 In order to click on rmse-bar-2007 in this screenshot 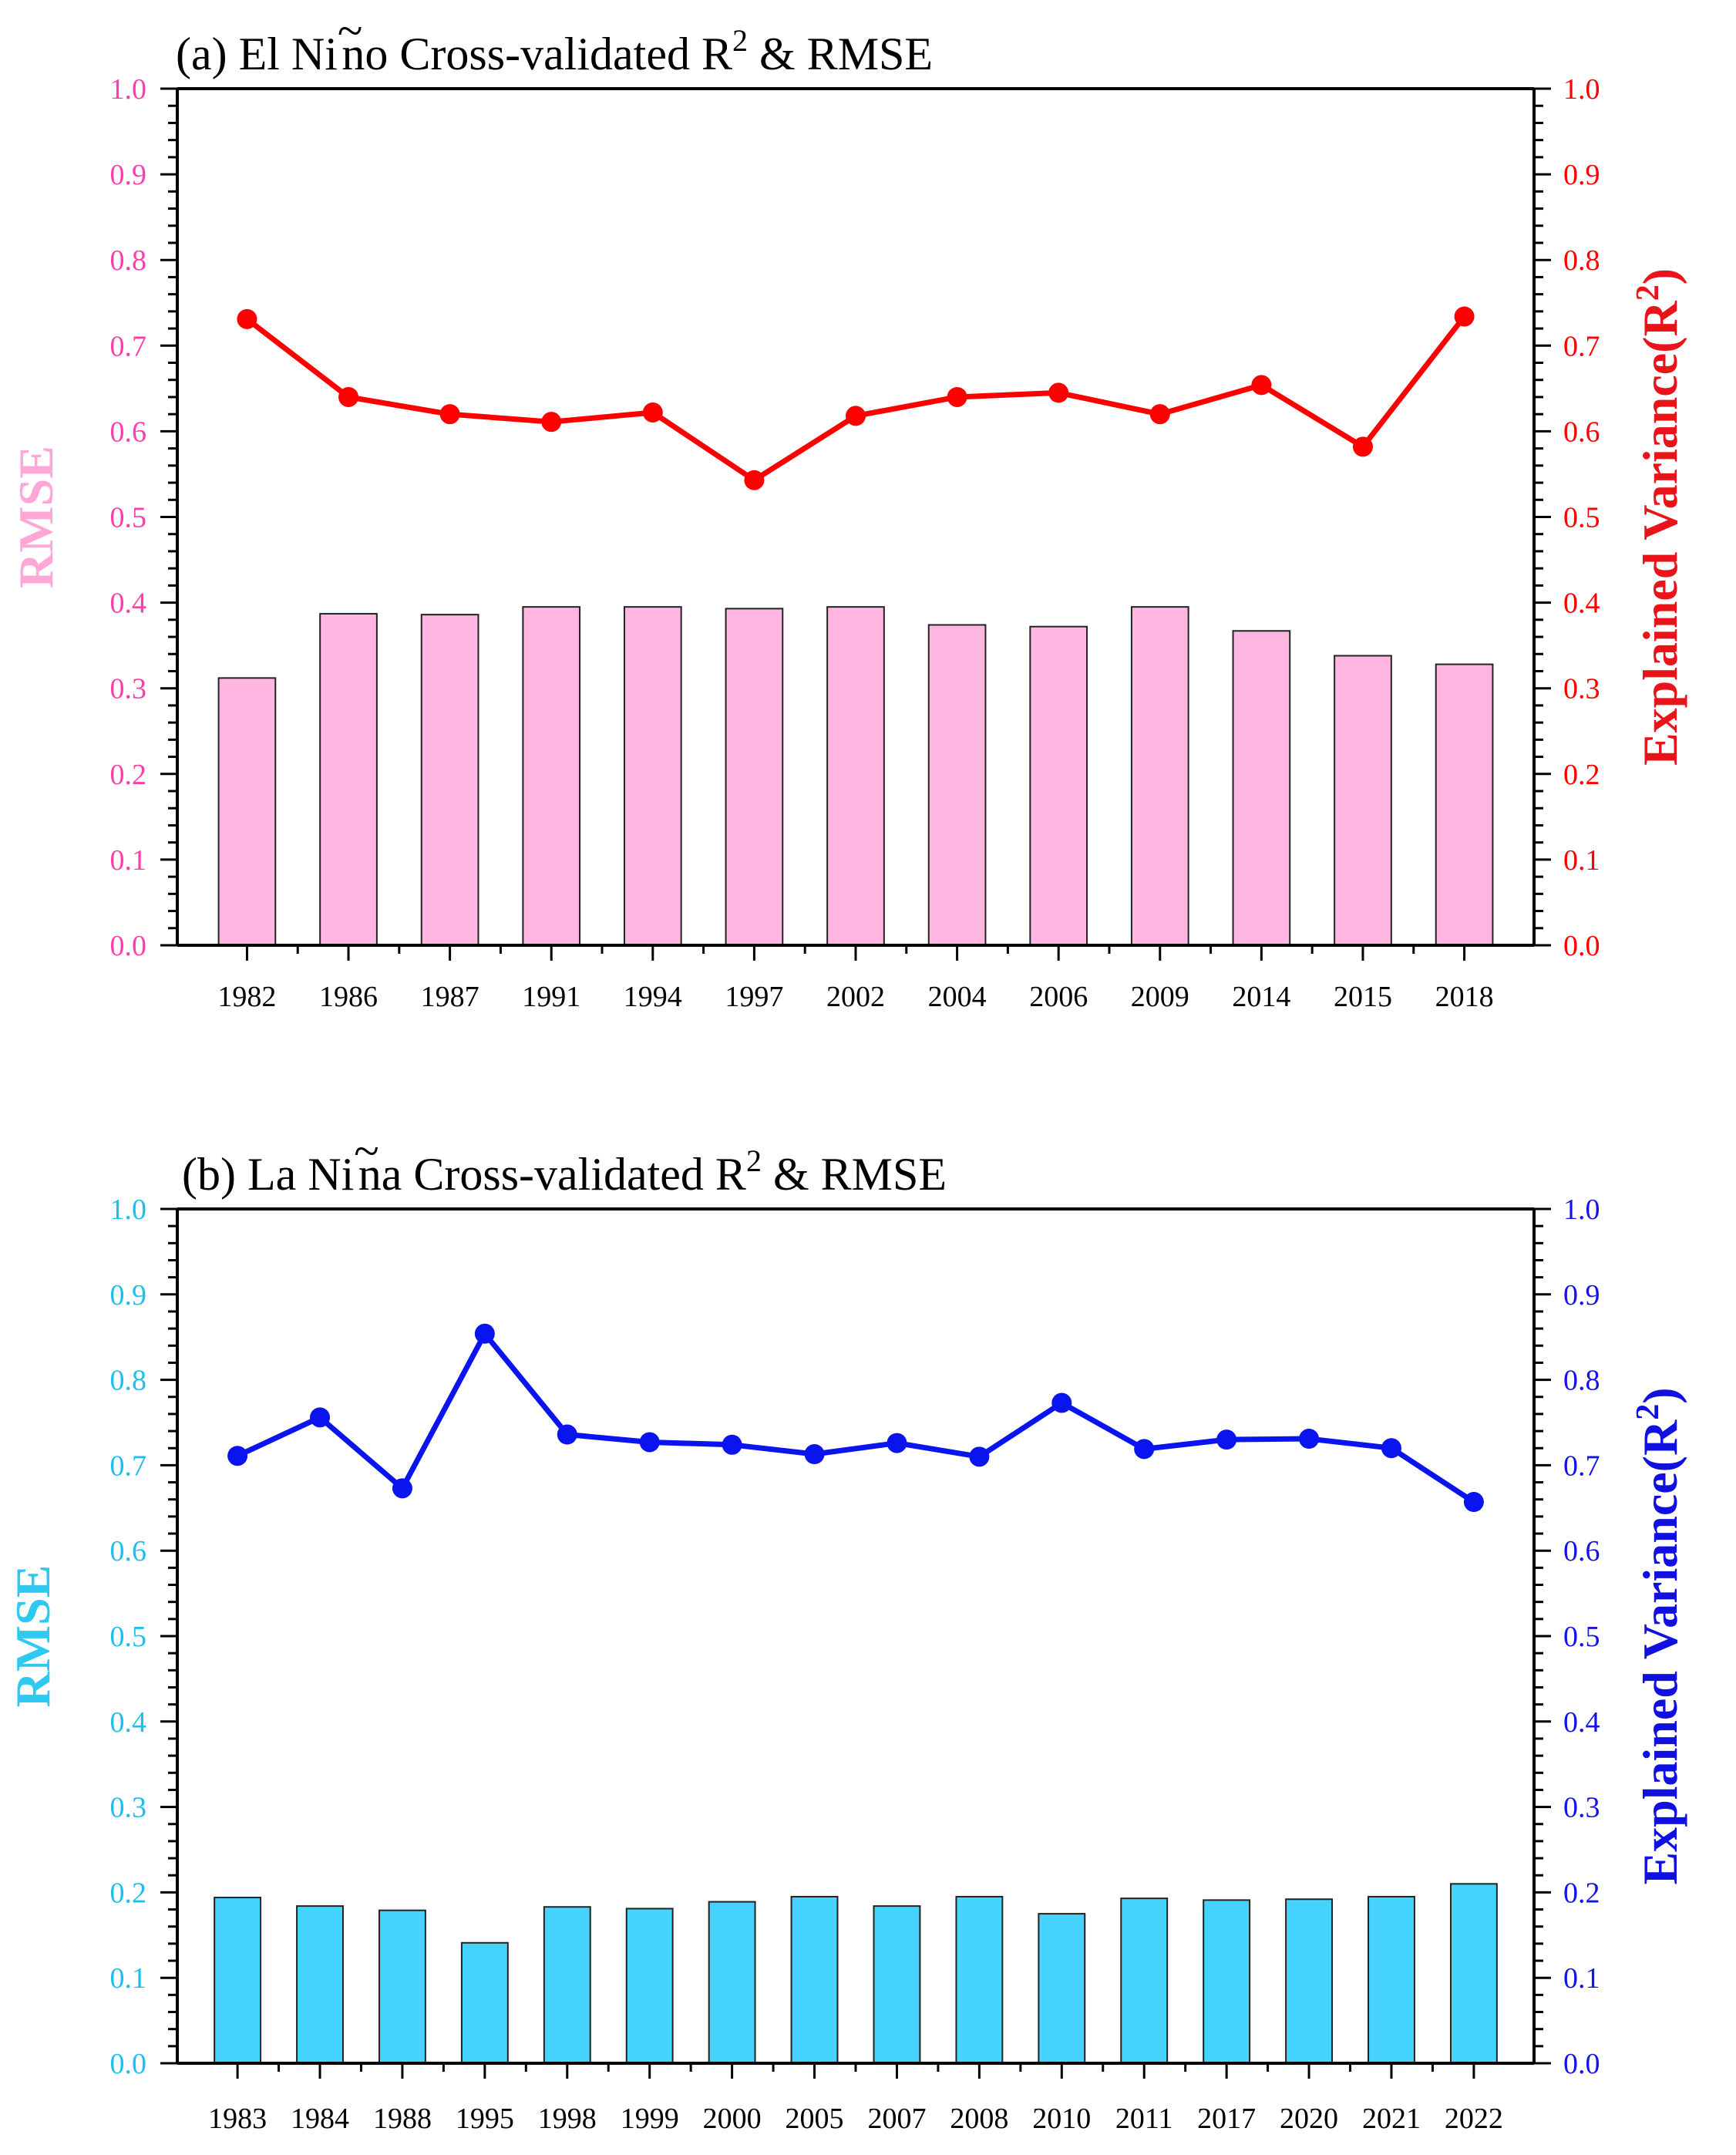, I will do `click(897, 1984)`.